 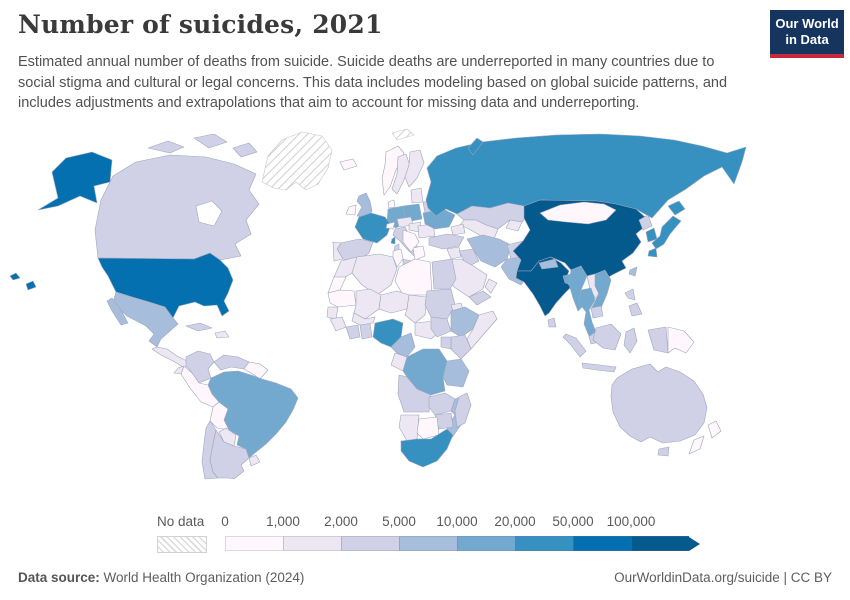 What do you see at coordinates (548, 264) in the screenshot?
I see `country-nepal` at bounding box center [548, 264].